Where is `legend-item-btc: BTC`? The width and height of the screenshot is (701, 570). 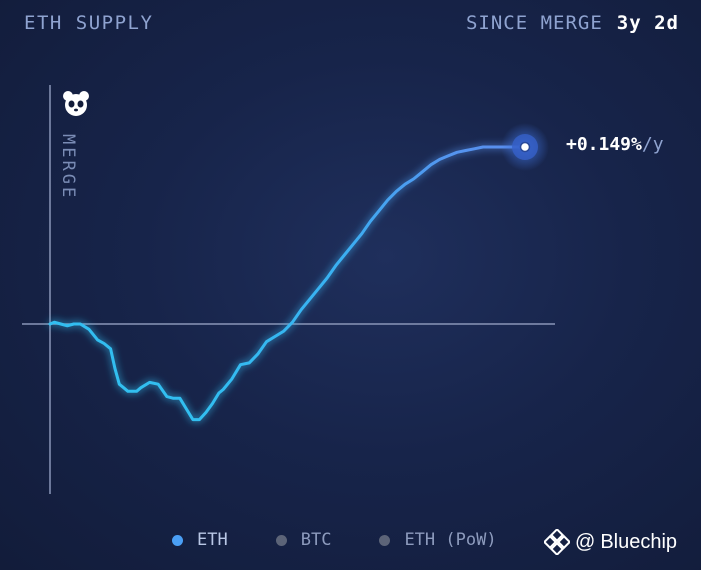
legend-item-btc: BTC is located at coordinates (303, 540).